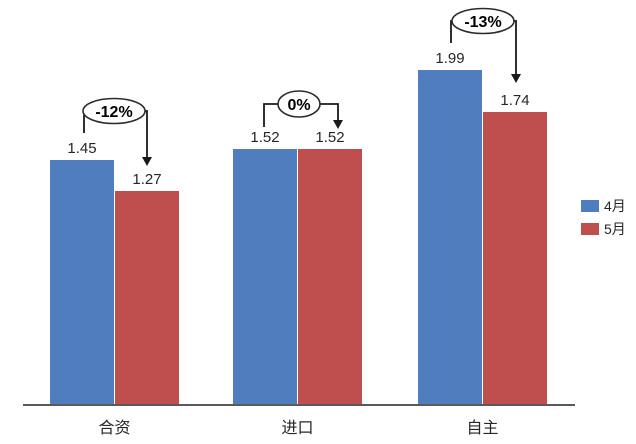  I want to click on value-label-5月-自主: 1.74, so click(515, 100).